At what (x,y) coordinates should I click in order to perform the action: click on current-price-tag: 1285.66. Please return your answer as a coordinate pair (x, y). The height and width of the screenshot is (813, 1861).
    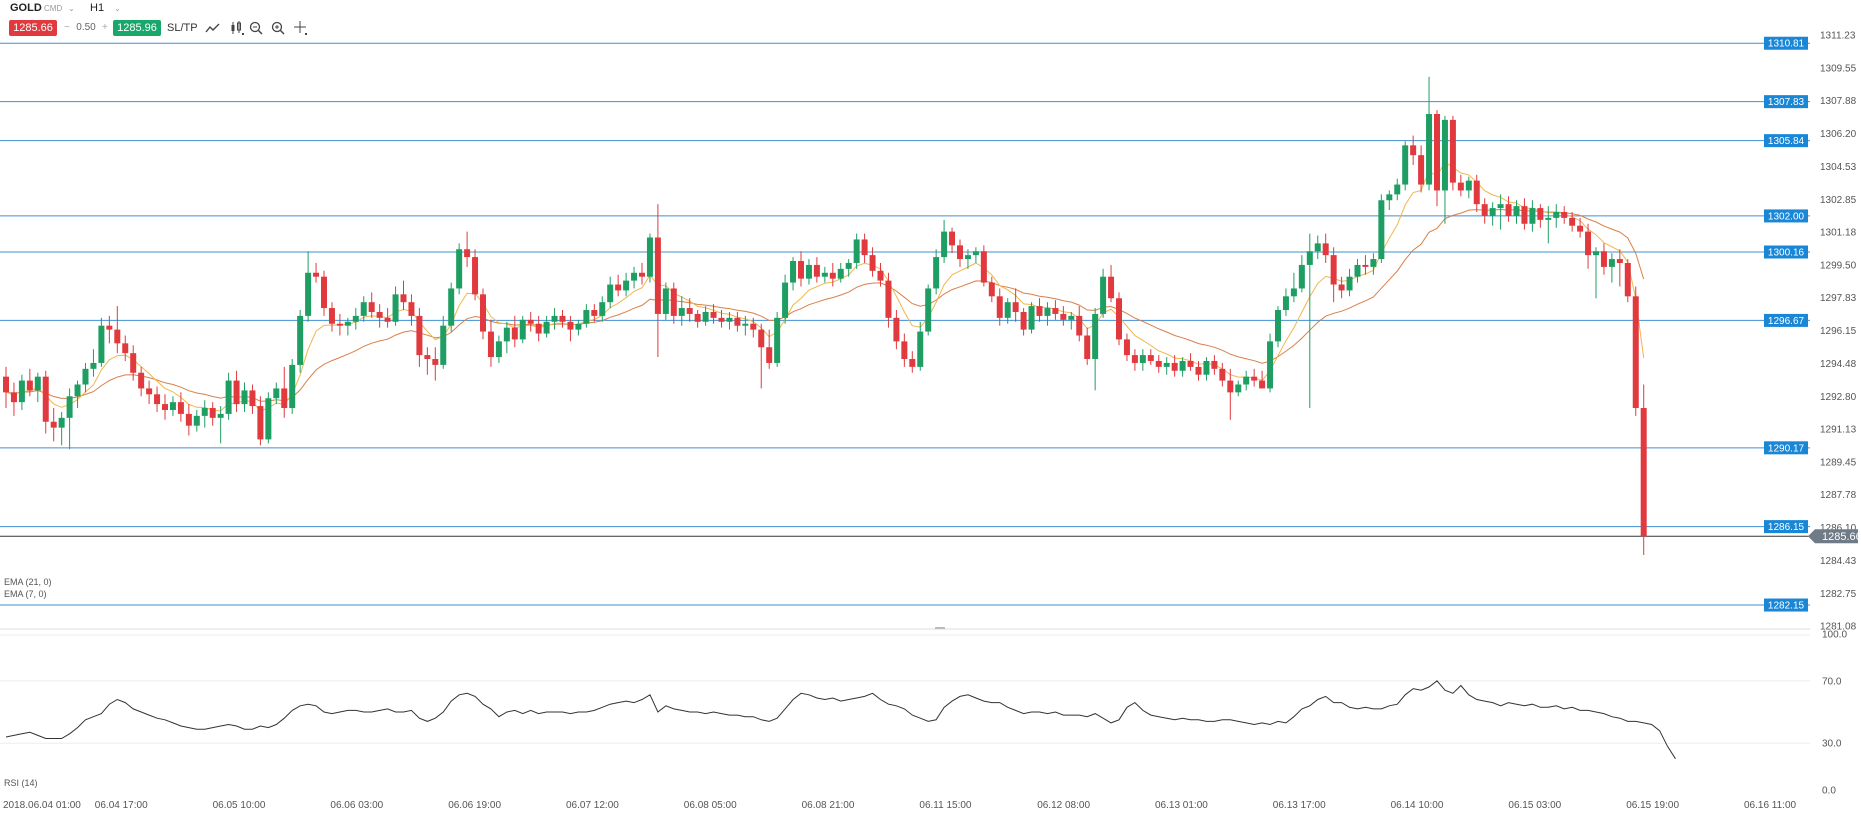
    Looking at the image, I should click on (1834, 536).